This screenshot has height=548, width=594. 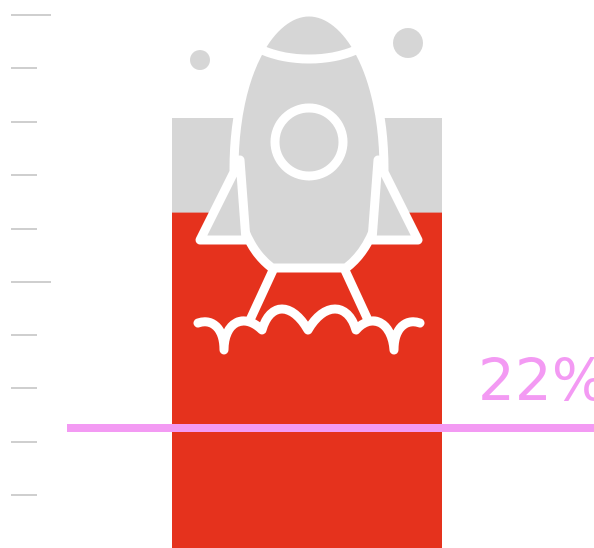 I want to click on rocket-right-strut, so click(x=356, y=294).